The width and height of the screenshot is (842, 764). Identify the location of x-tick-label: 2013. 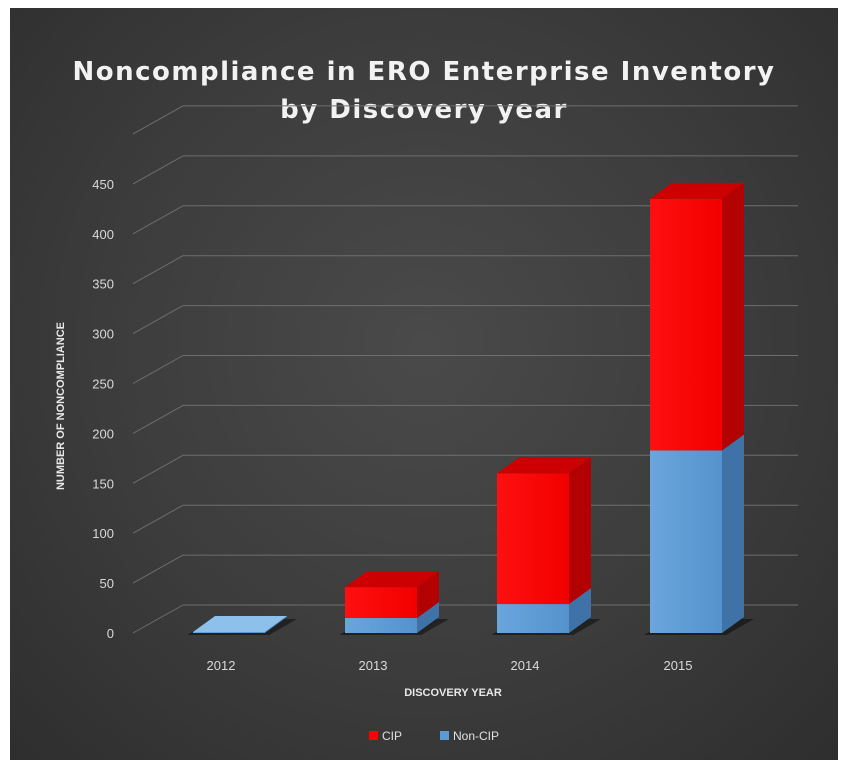
(373, 665).